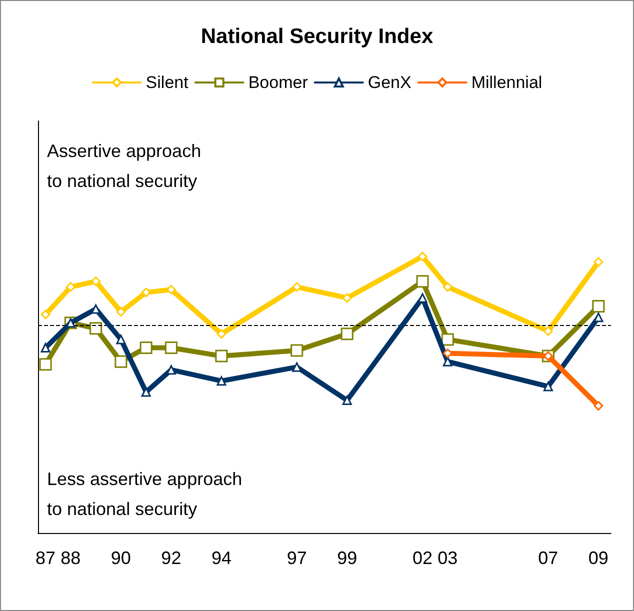  Describe the element at coordinates (124, 166) in the screenshot. I see `text: Assertive approach to national security` at that location.